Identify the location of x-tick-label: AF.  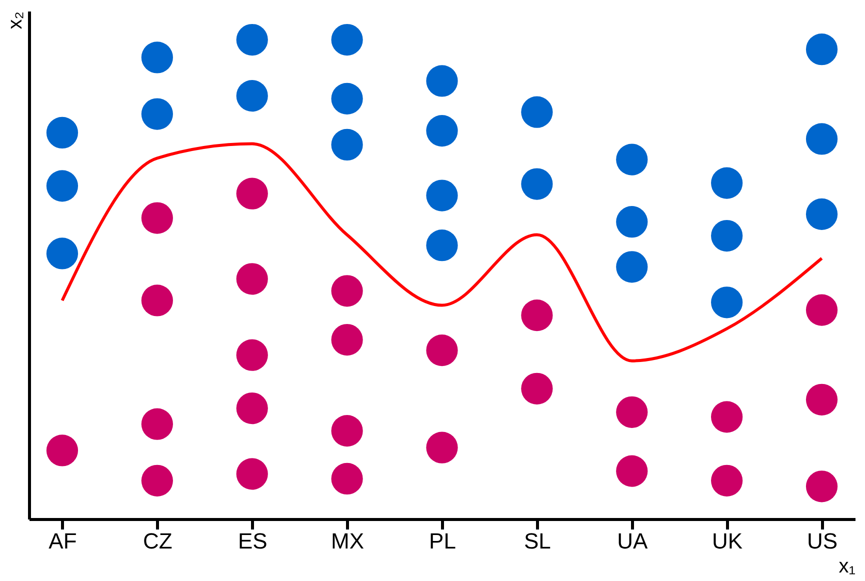
(62, 541).